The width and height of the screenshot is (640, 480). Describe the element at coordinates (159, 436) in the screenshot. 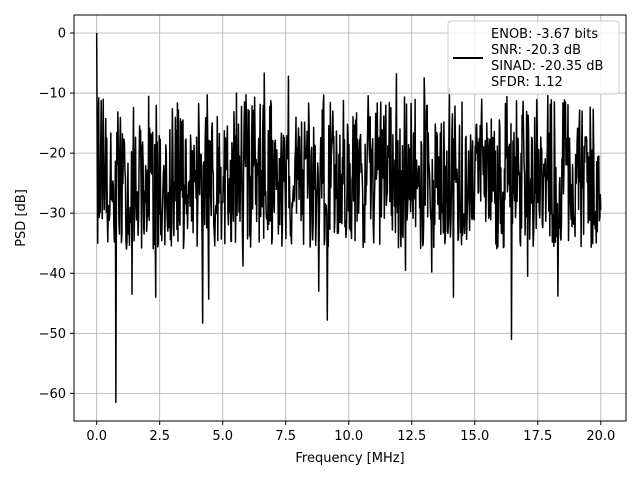

I see `x-tick-label: 2.5` at that location.